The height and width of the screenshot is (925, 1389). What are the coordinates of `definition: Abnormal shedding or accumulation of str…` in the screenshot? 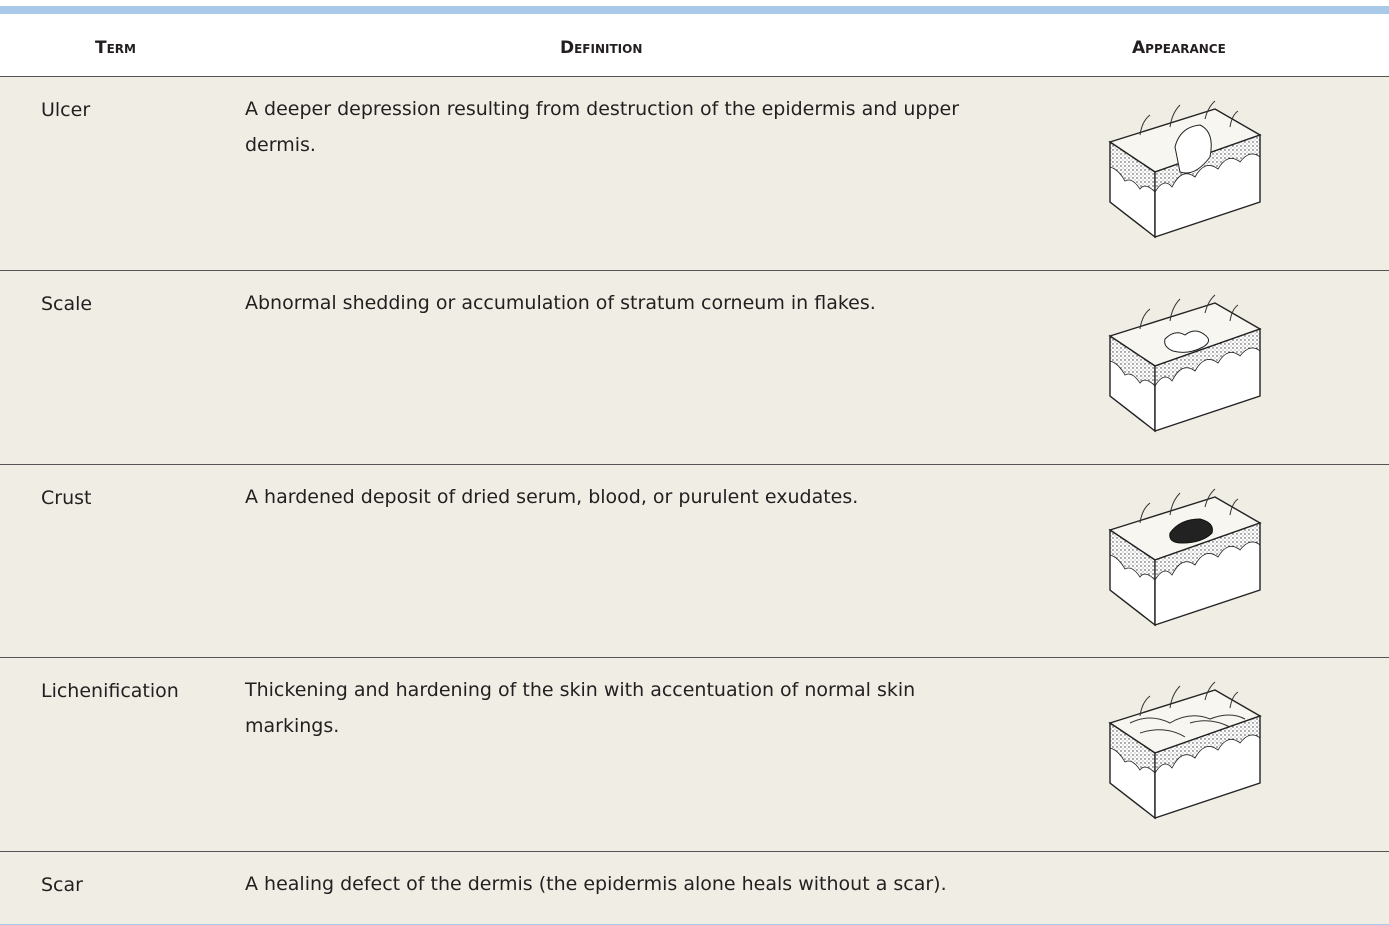 It's located at (560, 303).